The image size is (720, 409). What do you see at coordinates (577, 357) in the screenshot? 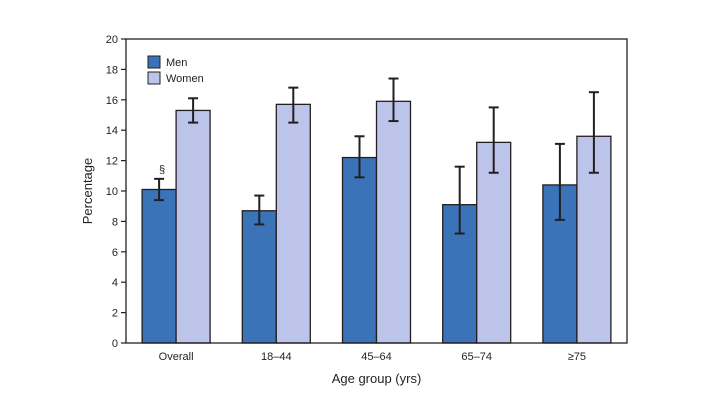
I see `x-tick-label: ≥75` at bounding box center [577, 357].